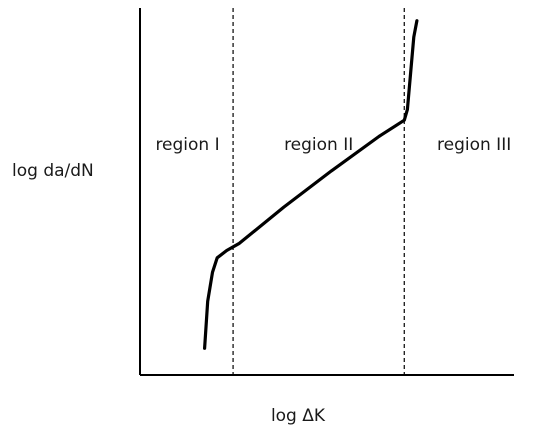  What do you see at coordinates (53, 171) in the screenshot?
I see `y-axis-label: log da/dN` at bounding box center [53, 171].